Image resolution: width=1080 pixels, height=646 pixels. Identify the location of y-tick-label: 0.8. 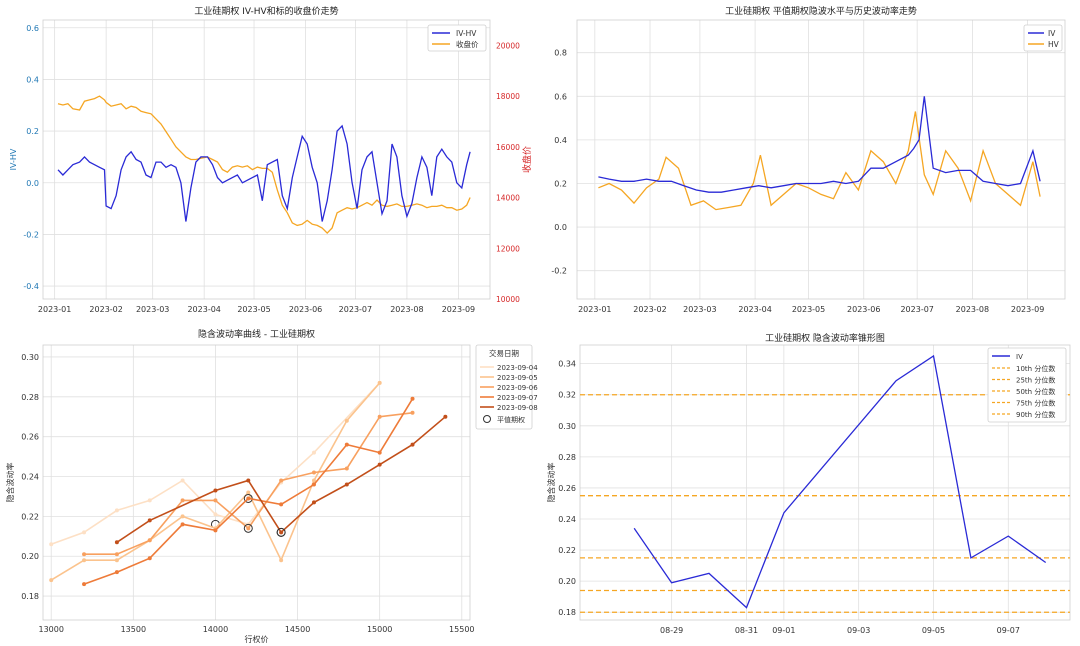
(560, 53).